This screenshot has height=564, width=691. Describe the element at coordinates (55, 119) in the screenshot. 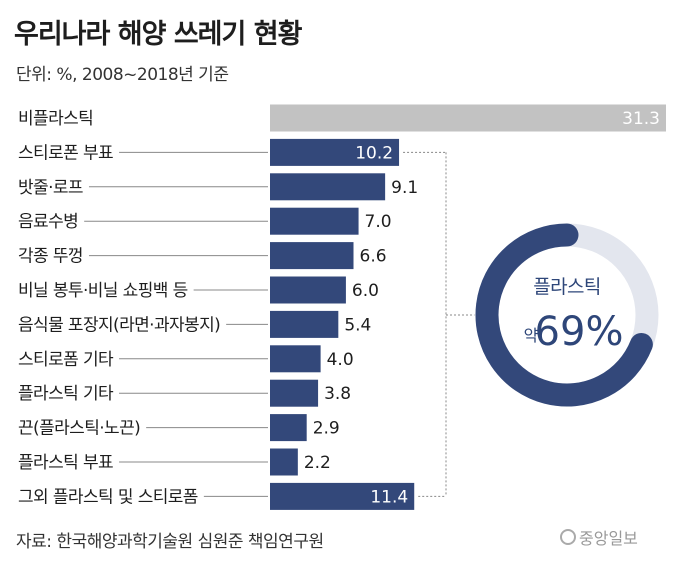

I see `category-label: 비플라스틱` at that location.